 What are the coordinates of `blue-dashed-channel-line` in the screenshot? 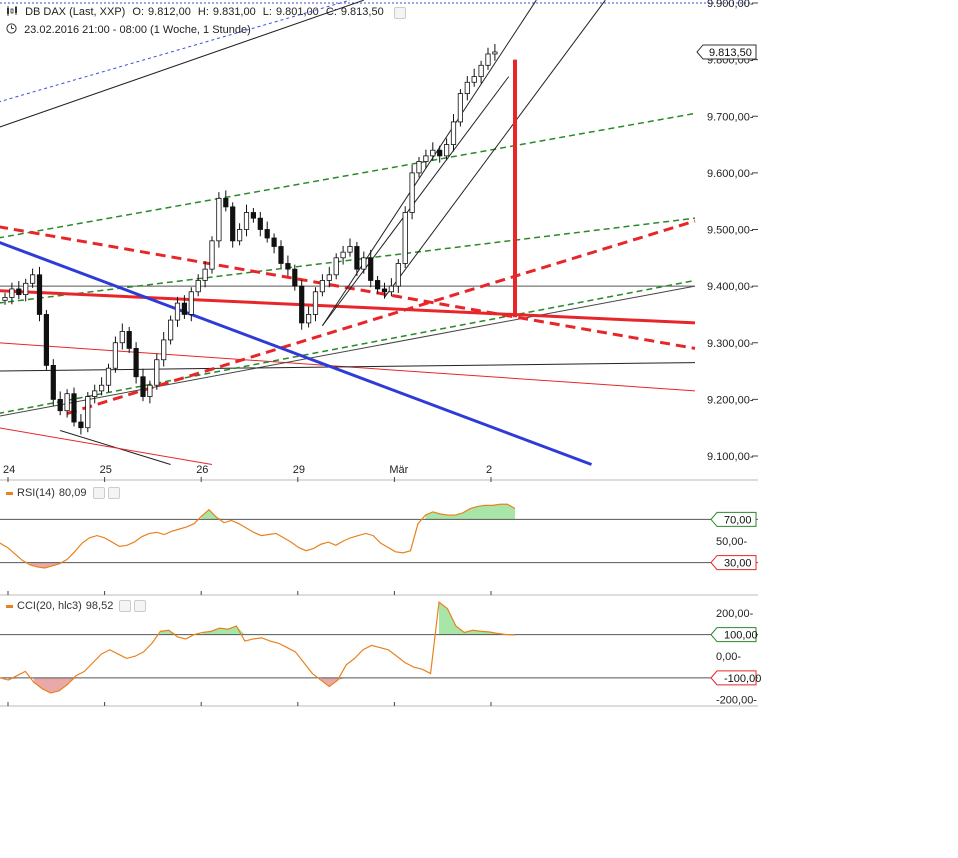 It's located at (175, 51).